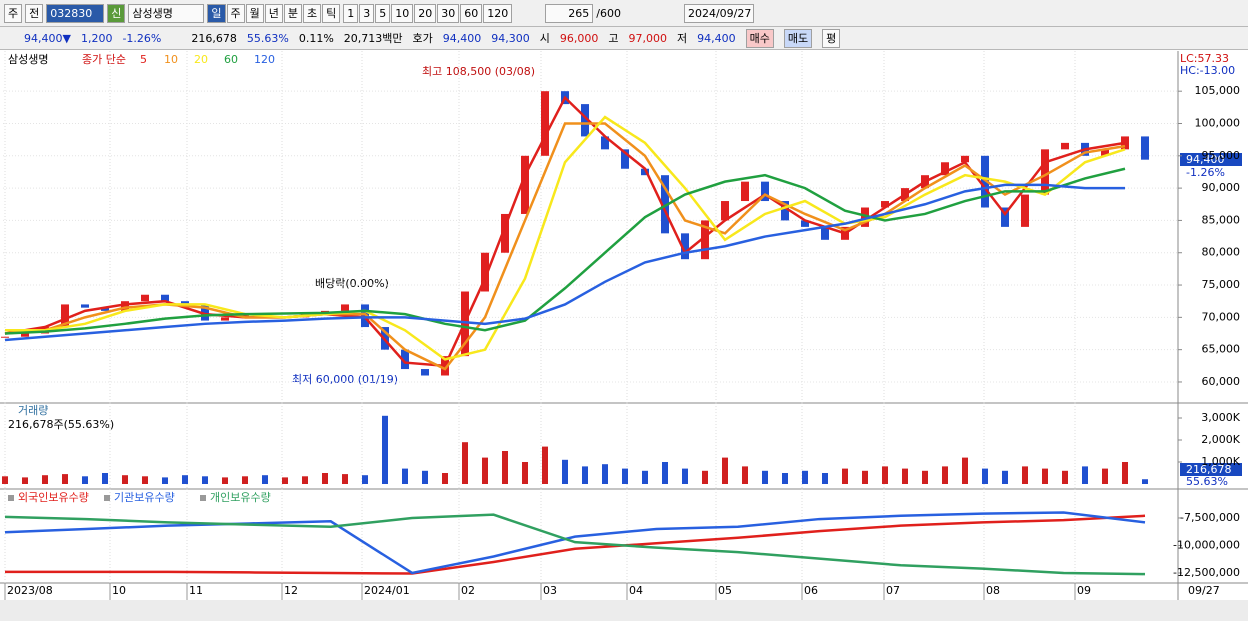  What do you see at coordinates (1218, 90) in the screenshot?
I see `y-tick-label: 105,000` at bounding box center [1218, 90].